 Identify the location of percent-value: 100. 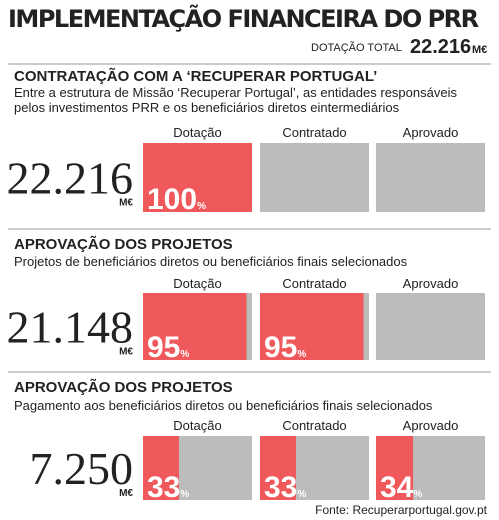
(172, 199).